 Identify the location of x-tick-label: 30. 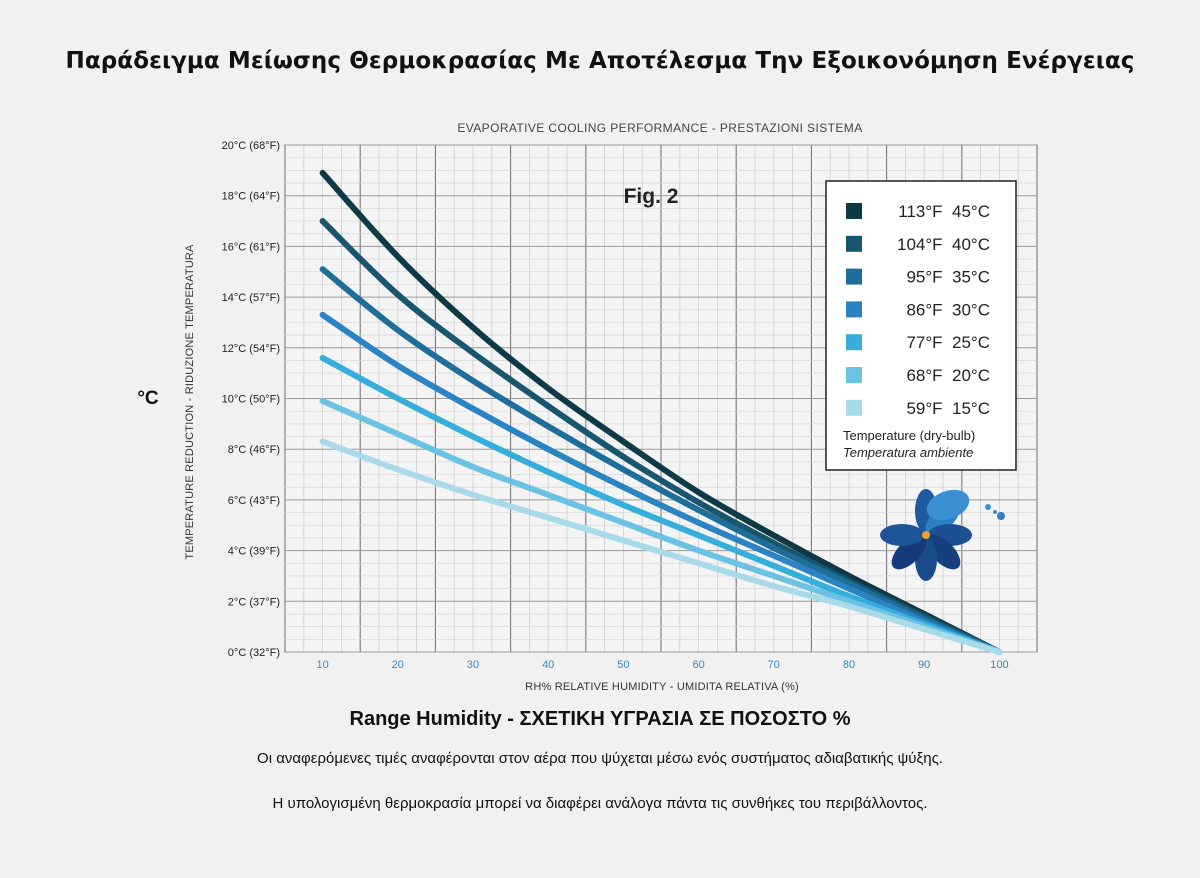
(473, 665).